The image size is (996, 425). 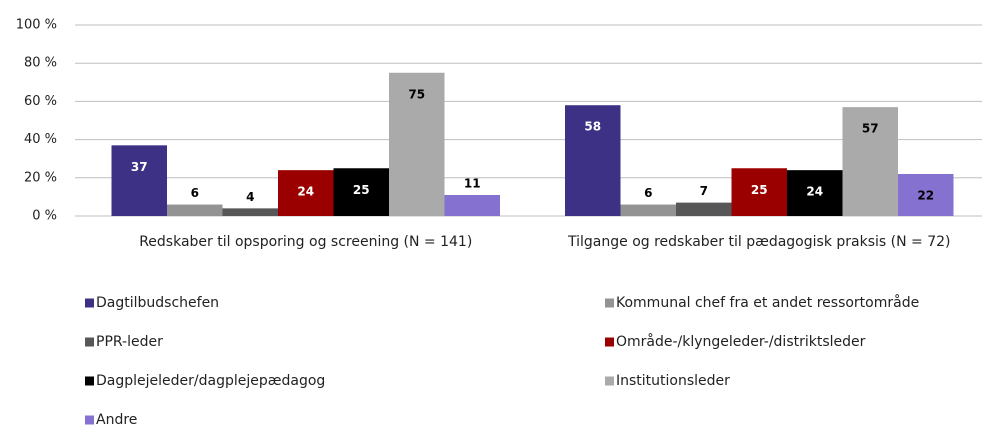 I want to click on y-tick-label: 80 %, so click(x=40, y=63).